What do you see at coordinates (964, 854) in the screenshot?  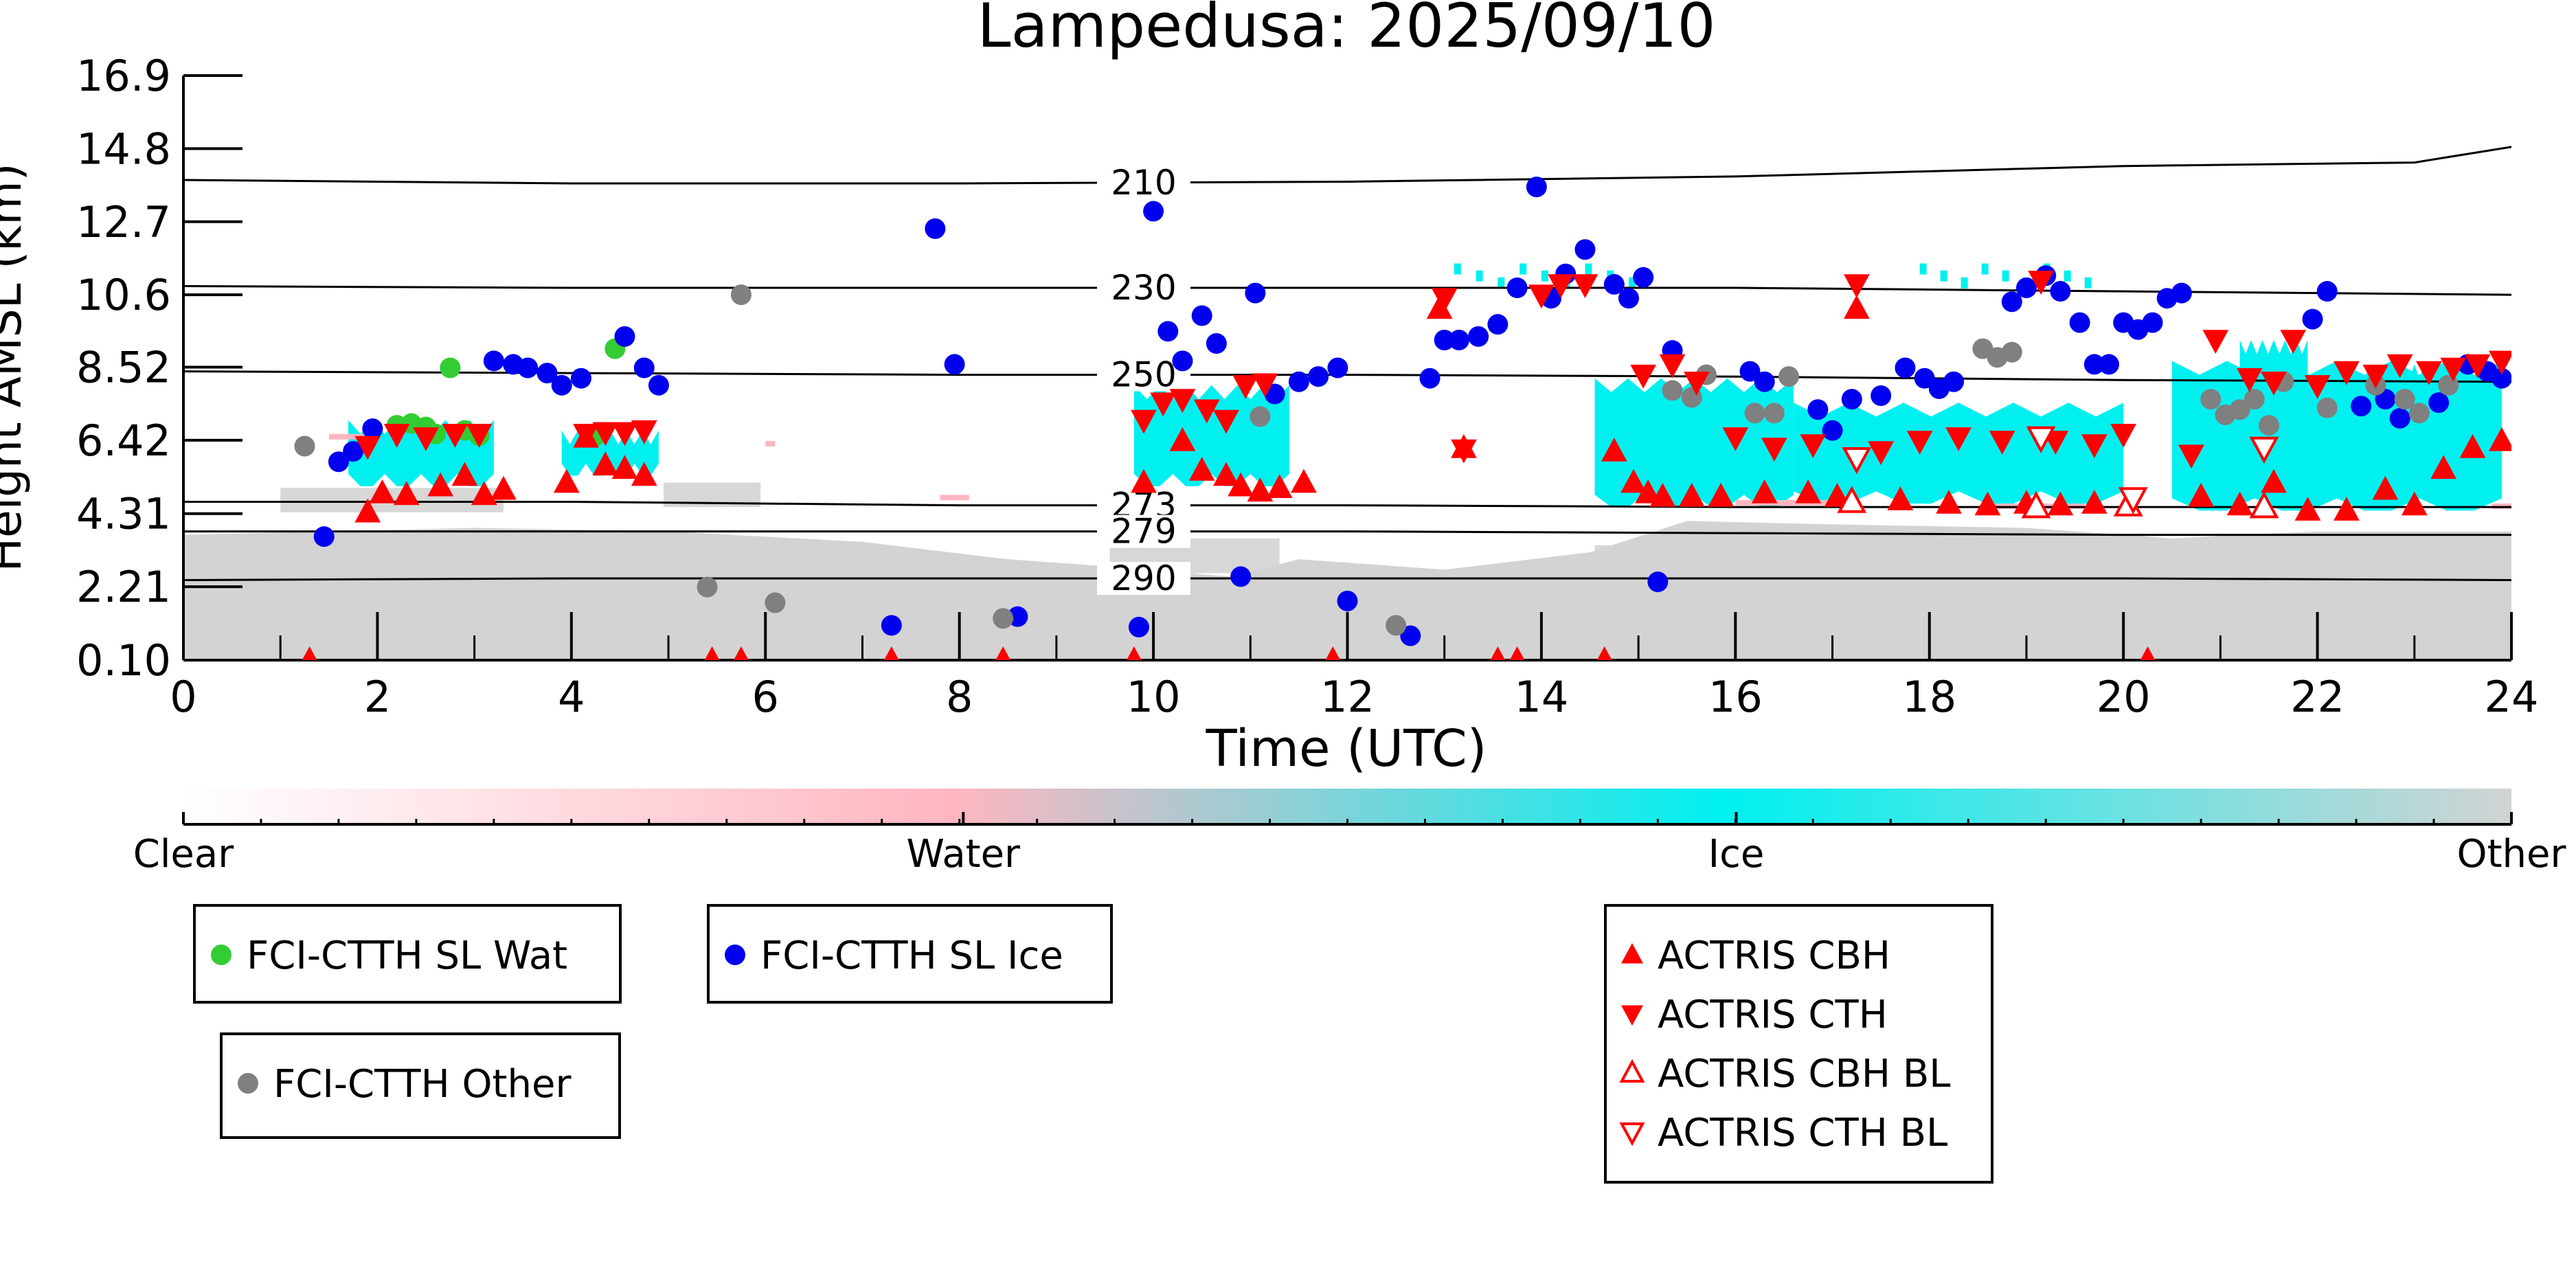 I see `colorbar-label-water: Water` at bounding box center [964, 854].